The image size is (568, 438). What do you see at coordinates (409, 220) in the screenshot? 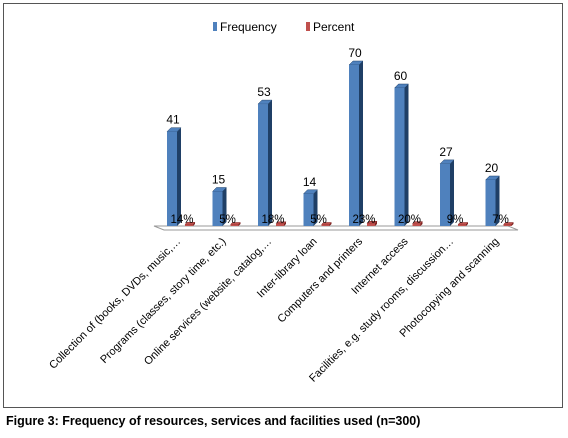
I see `percent-data-label: 20%` at bounding box center [409, 220].